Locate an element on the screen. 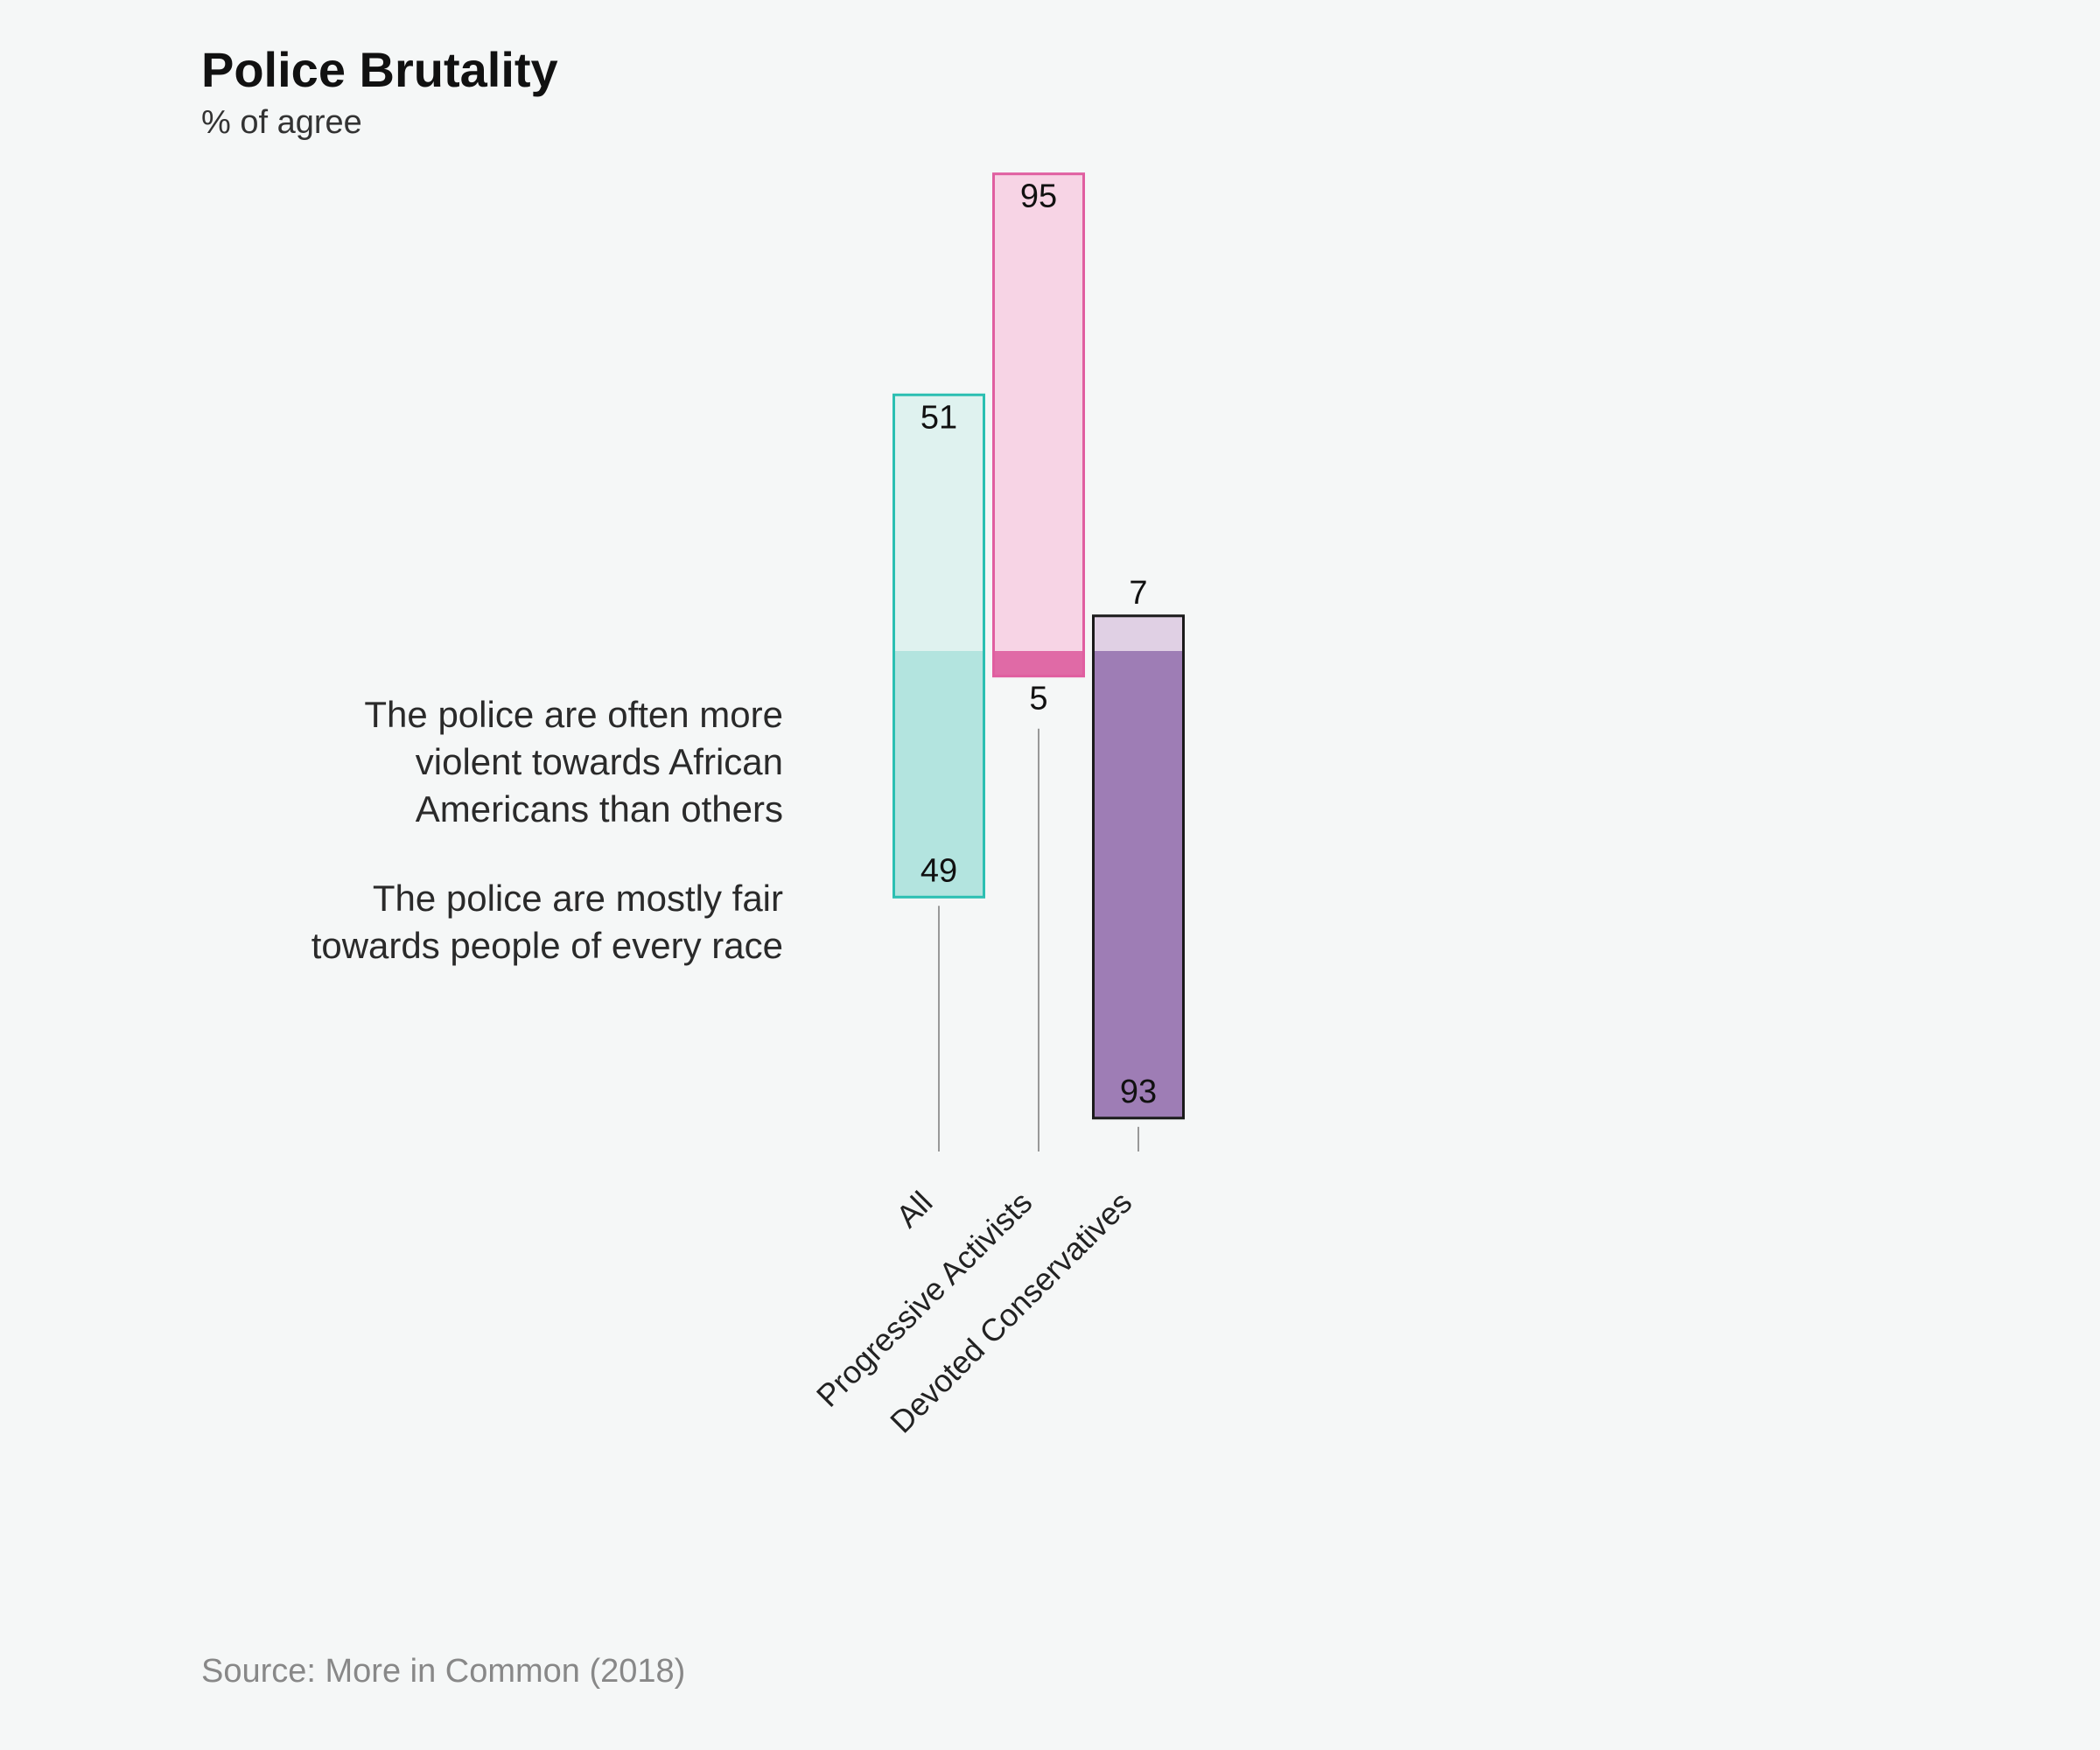 The image size is (2100, 1750). value-label: 51 is located at coordinates (938, 417).